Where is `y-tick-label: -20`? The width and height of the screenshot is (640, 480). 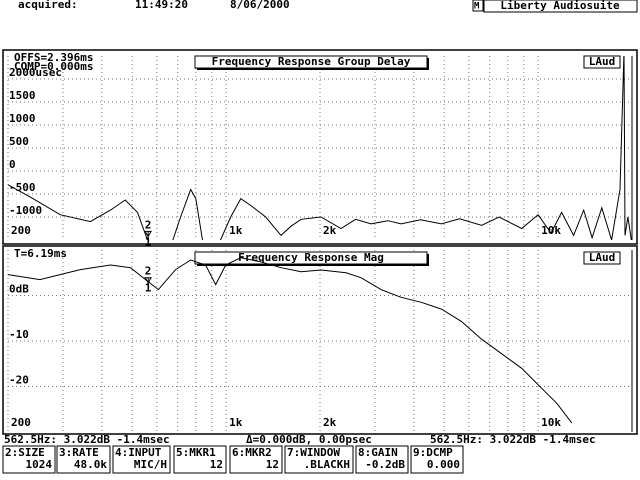
y-tick-label: -20 is located at coordinates (19, 380).